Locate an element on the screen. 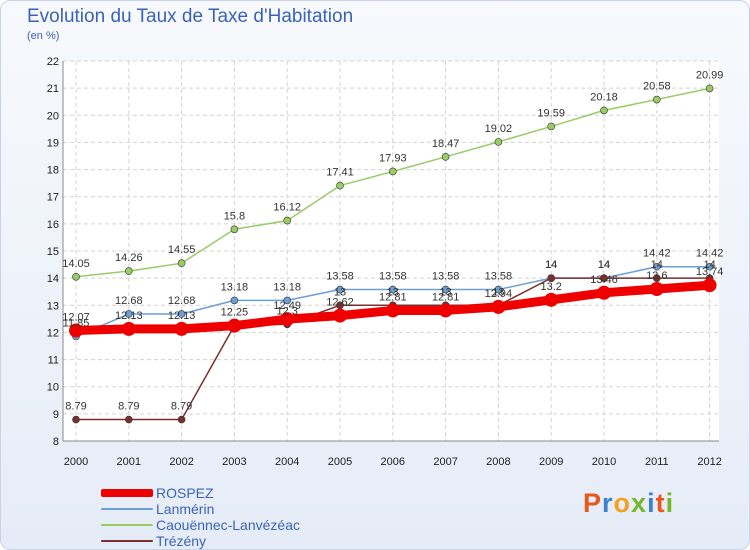 The width and height of the screenshot is (750, 550). y-tick-label: 13 is located at coordinates (53, 306).